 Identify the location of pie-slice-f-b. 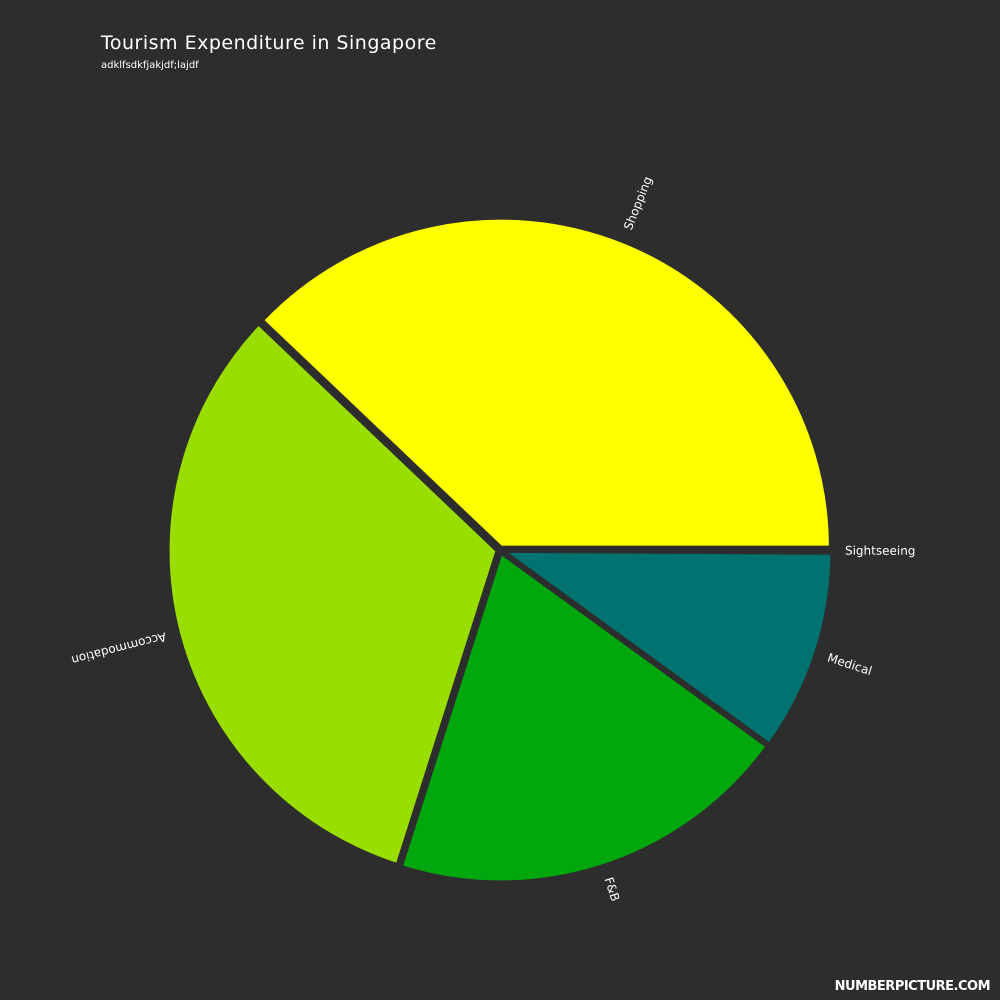
(584, 717).